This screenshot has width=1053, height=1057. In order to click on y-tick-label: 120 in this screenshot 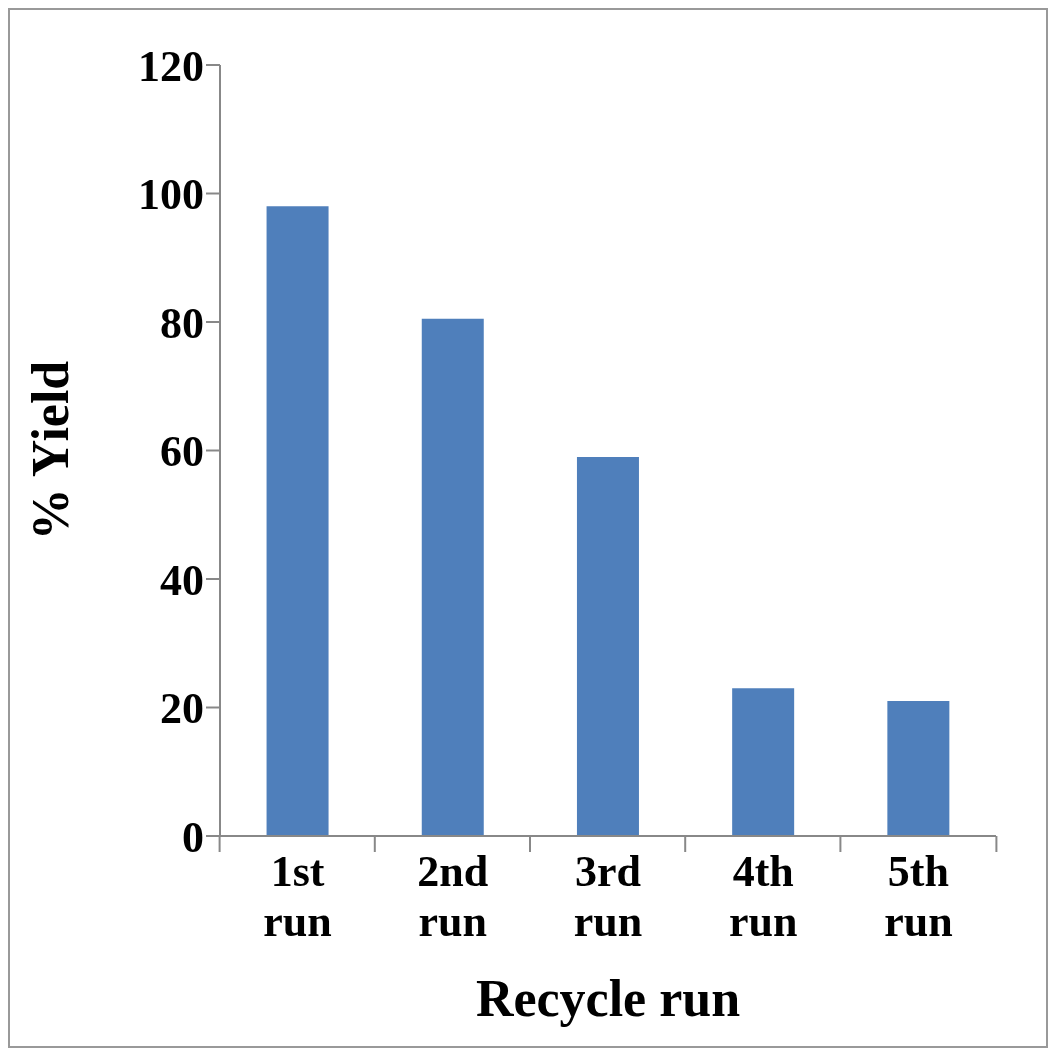, I will do `click(171, 66)`.